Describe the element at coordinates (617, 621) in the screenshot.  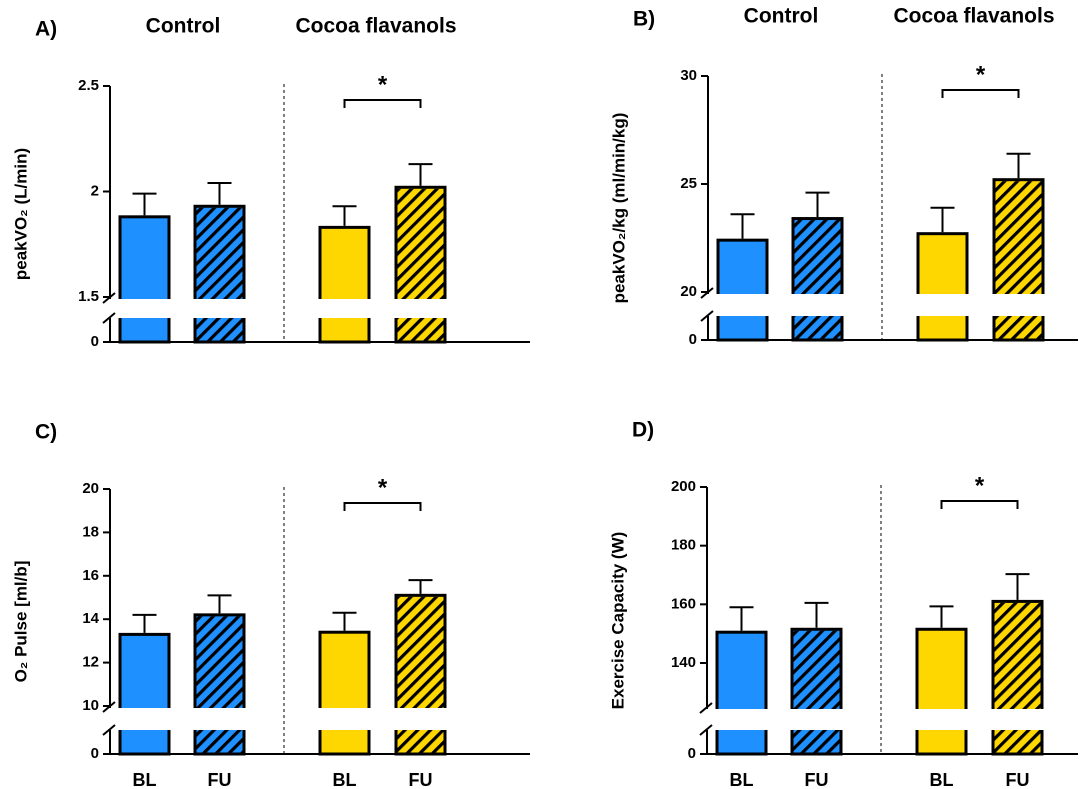
I see `y-axis-label: Exercise Capacity (W)` at that location.